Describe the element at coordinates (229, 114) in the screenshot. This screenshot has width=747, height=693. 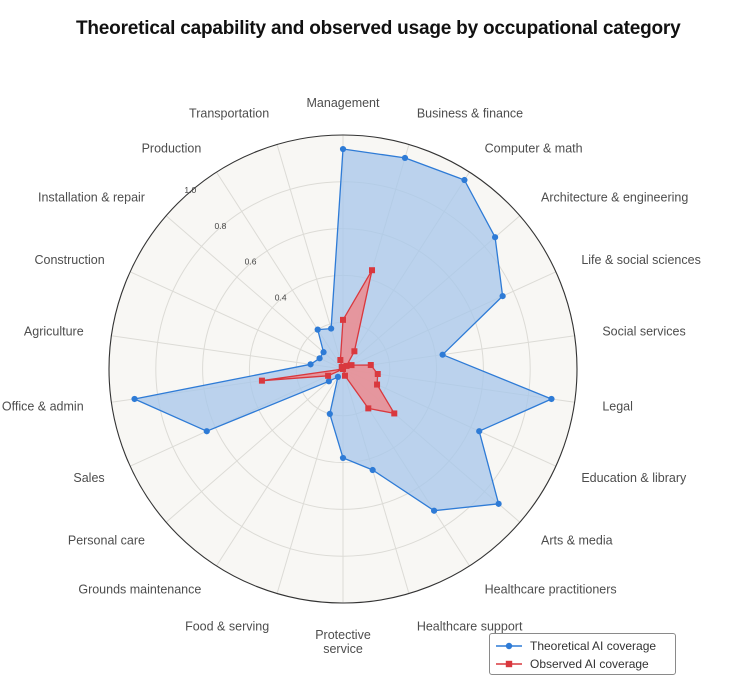
I see `category-label: Transportation` at that location.